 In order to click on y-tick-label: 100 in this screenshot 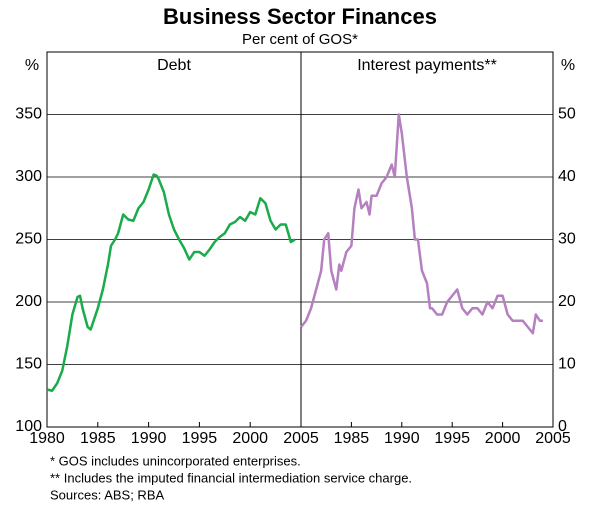, I will do `click(28, 426)`.